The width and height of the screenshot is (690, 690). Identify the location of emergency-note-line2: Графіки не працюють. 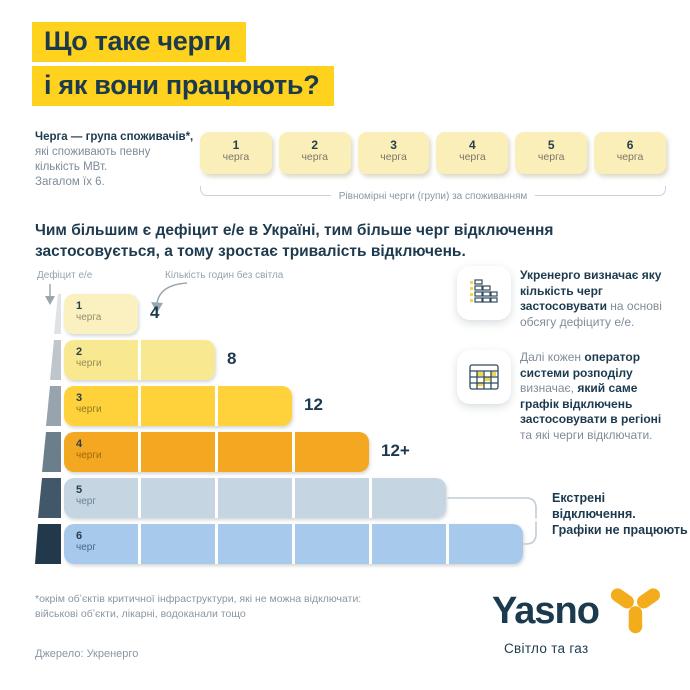
(620, 530).